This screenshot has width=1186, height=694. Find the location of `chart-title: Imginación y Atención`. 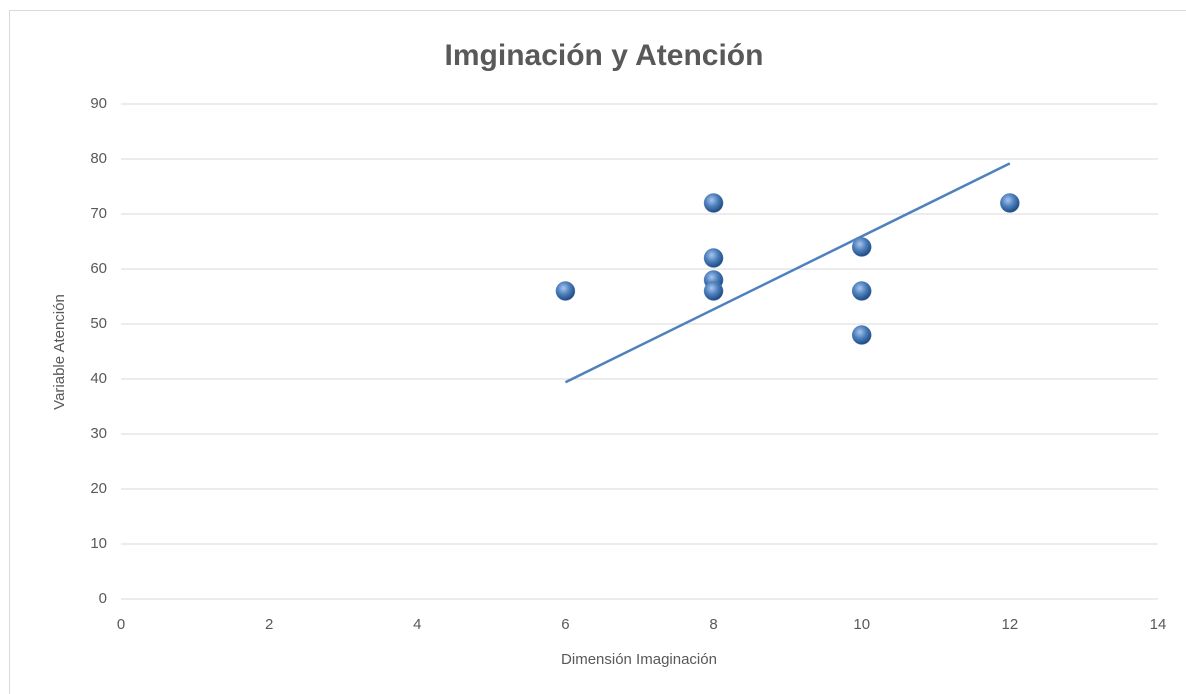

chart-title: Imginación y Atención is located at coordinates (604, 55).